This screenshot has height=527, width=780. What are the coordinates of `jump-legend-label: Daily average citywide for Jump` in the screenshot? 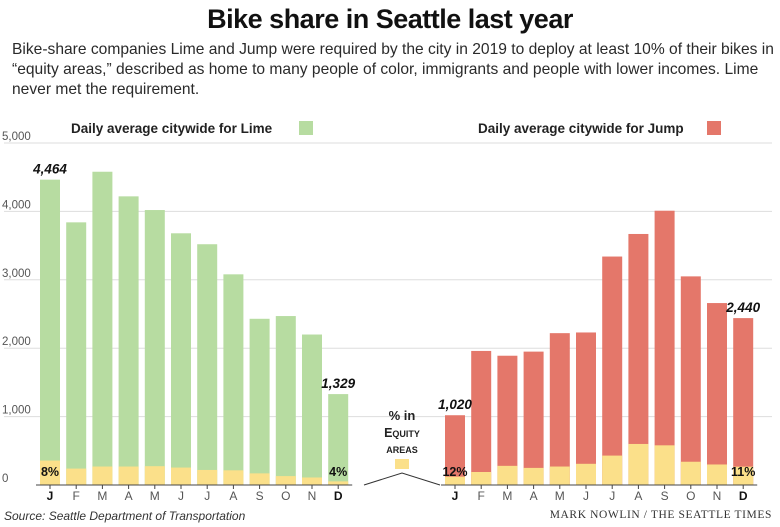 It's located at (581, 128).